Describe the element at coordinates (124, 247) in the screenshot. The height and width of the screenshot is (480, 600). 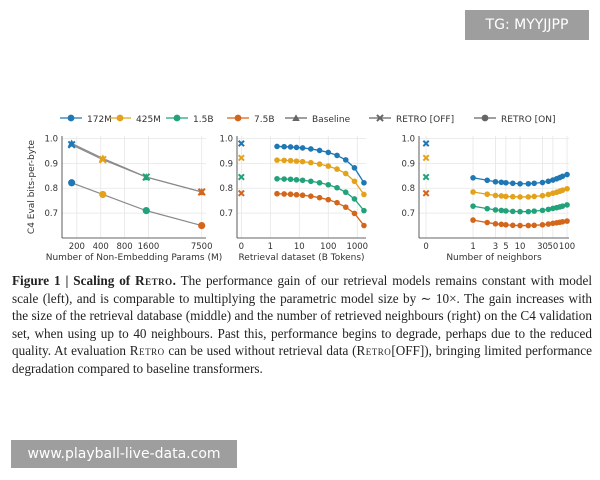
I see `x-tick-label: 800` at that location.